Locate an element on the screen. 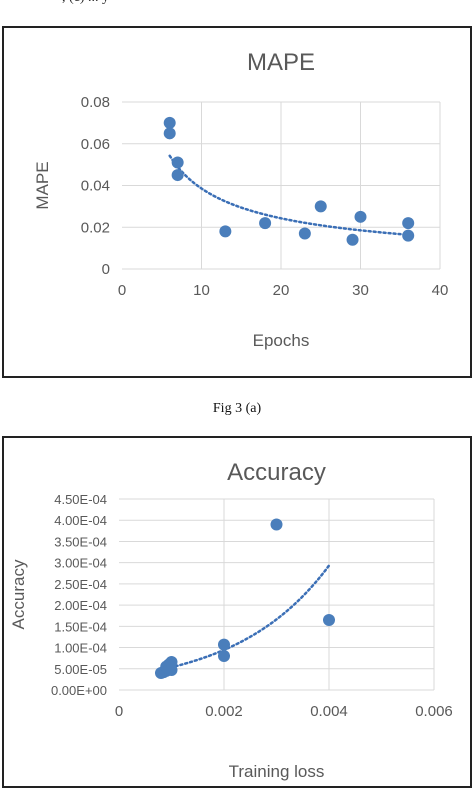 This screenshot has height=791, width=474. top-cut-caption: , (c) ... y is located at coordinates (237, 4).